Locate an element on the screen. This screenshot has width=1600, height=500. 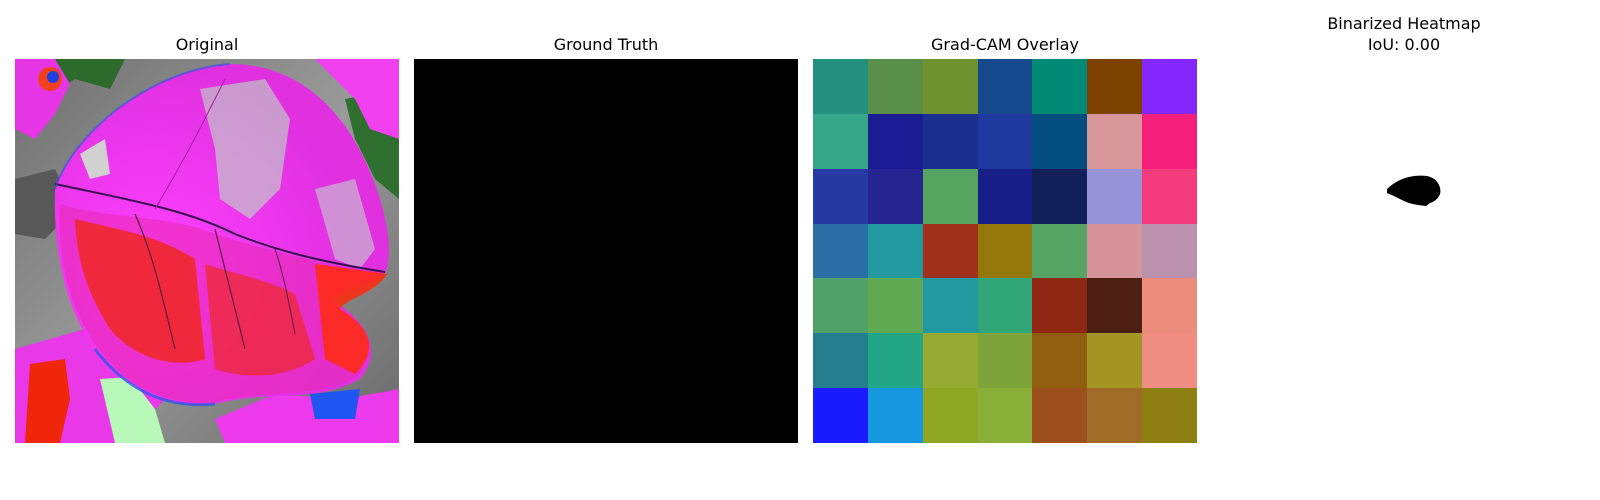
panel-title-original: Original is located at coordinates (207, 44).